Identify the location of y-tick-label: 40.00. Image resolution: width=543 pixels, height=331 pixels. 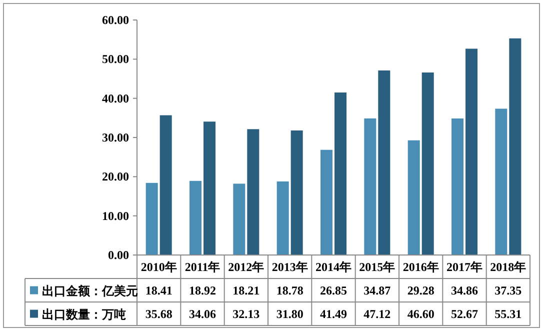
(115, 98).